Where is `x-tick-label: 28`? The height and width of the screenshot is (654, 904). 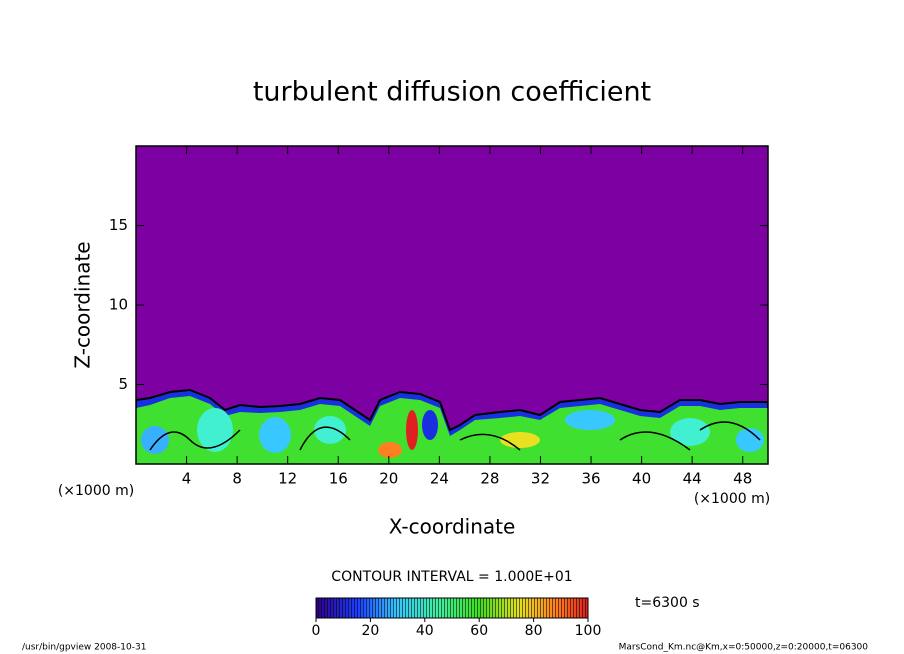
x-tick-label: 28 is located at coordinates (489, 479).